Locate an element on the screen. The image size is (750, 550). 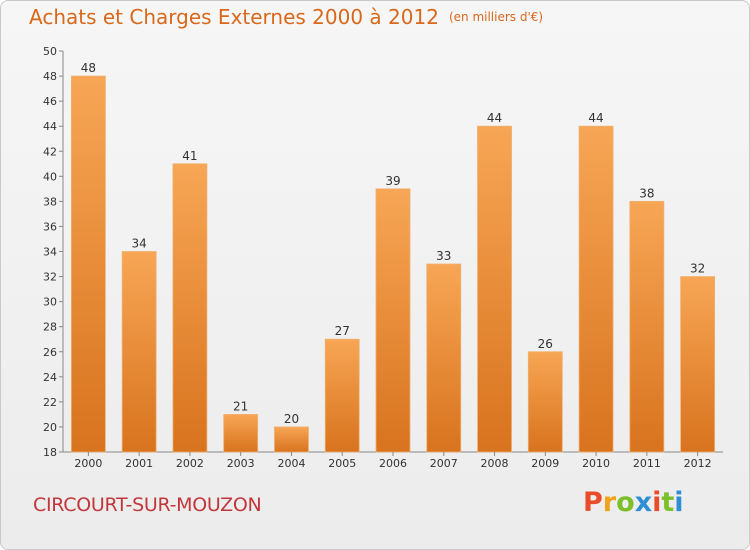
chart-title-text: Achats et Charges Externes 2000 à 2012 is located at coordinates (234, 17).